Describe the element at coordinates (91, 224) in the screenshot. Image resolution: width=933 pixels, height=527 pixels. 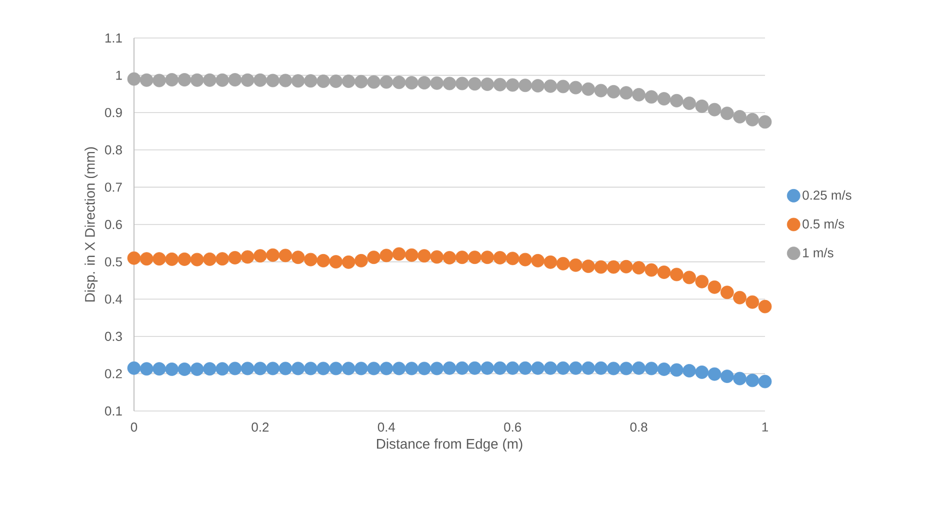
I see `y-axis-title: Disp. in X Direction (mm)` at that location.